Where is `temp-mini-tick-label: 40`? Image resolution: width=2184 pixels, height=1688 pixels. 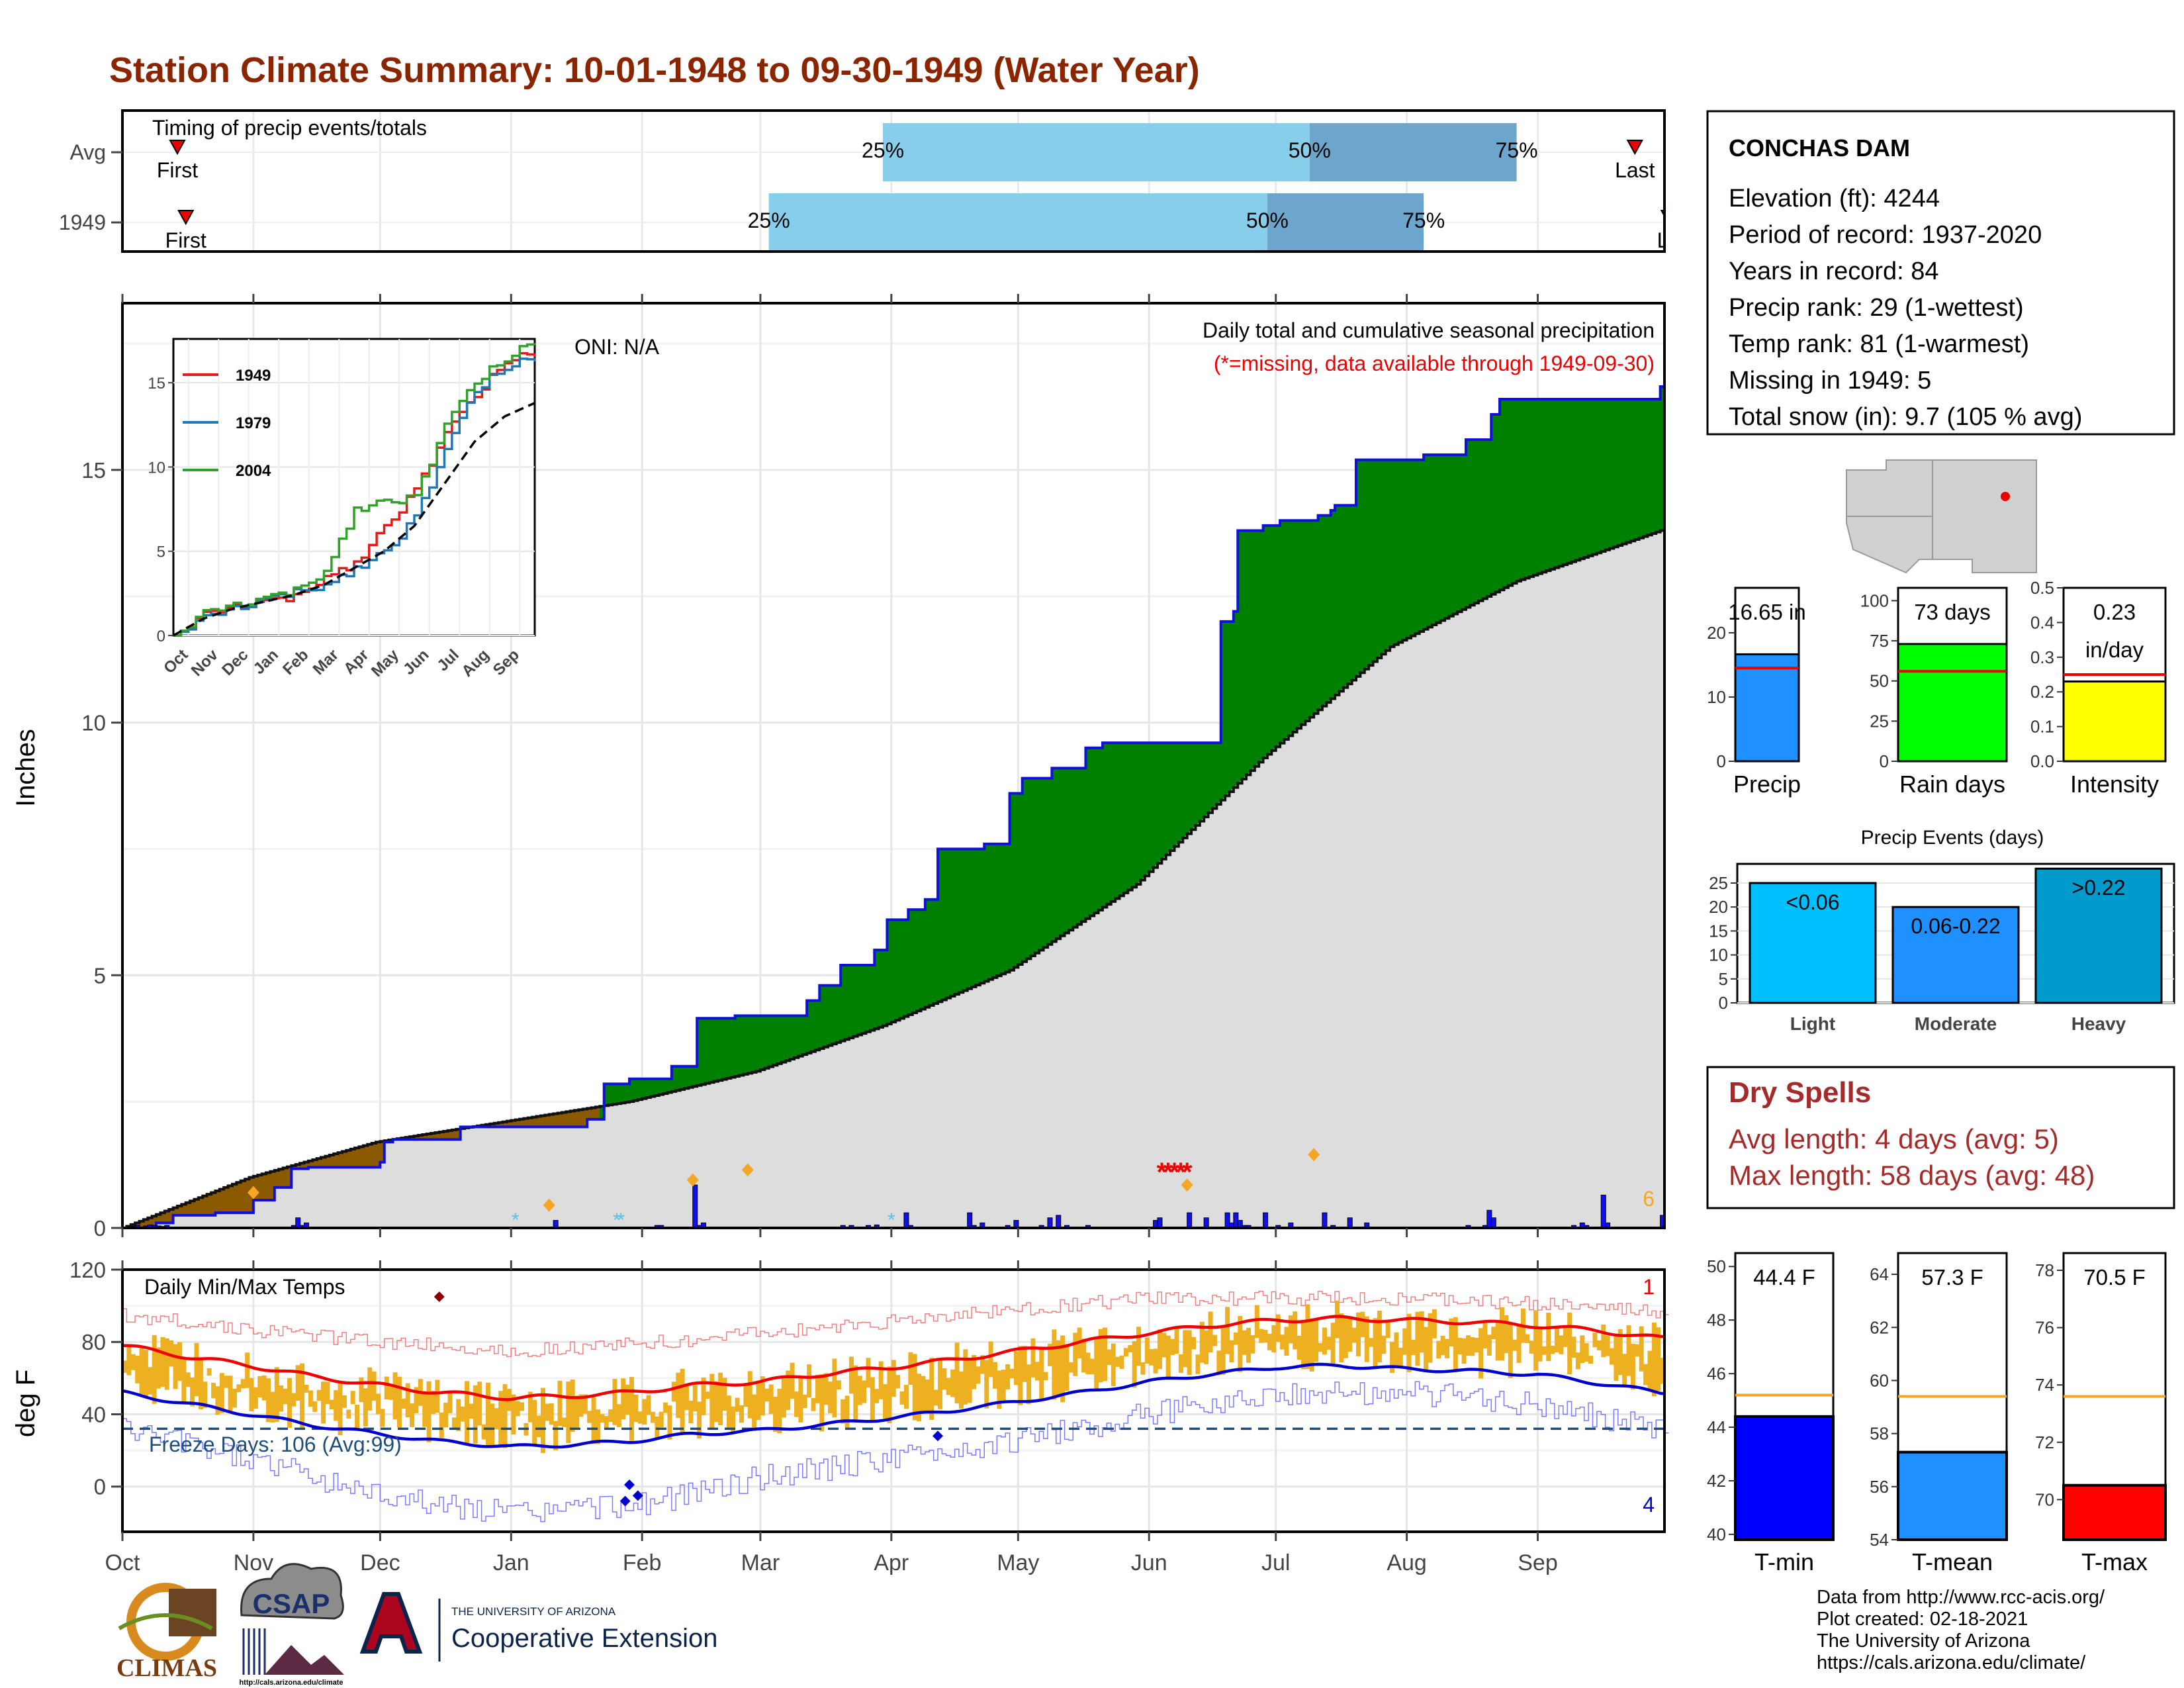
temp-mini-tick-label: 40 is located at coordinates (1716, 1534).